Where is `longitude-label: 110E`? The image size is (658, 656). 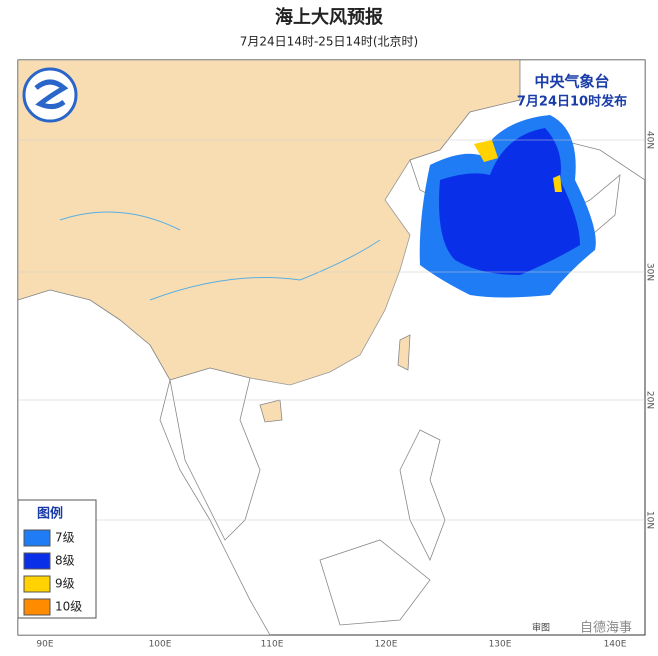 longitude-label: 110E is located at coordinates (272, 645).